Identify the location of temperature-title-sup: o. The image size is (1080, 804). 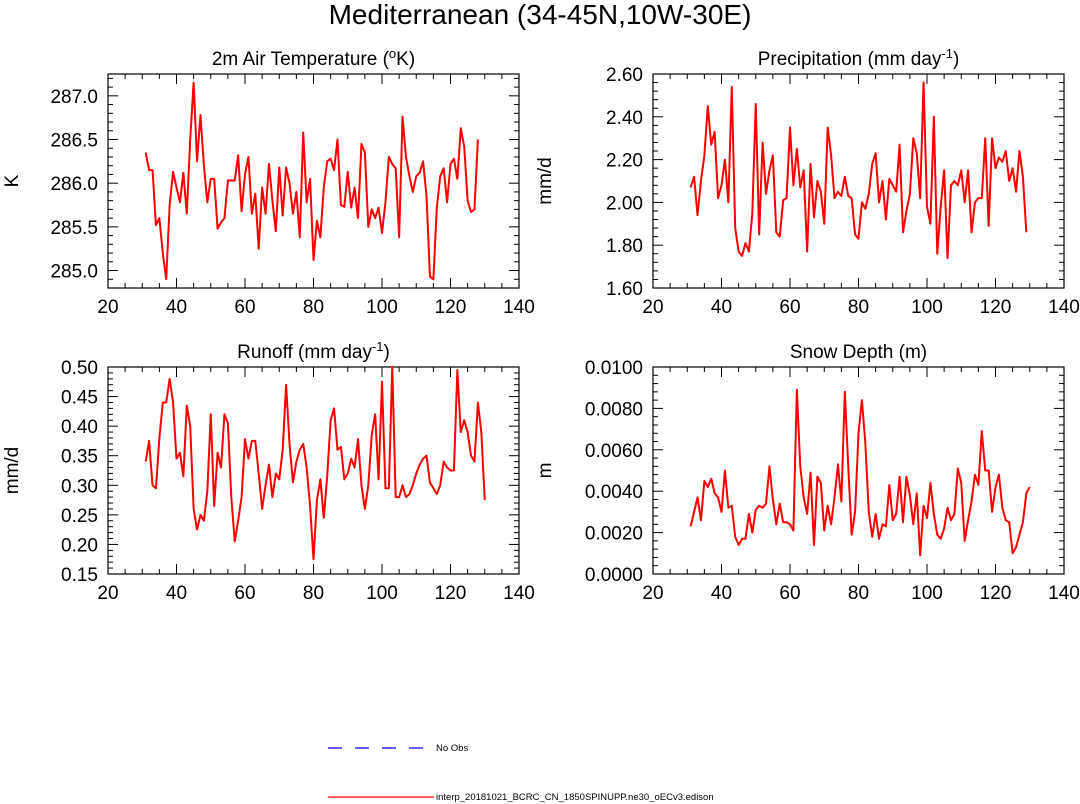
(392, 53).